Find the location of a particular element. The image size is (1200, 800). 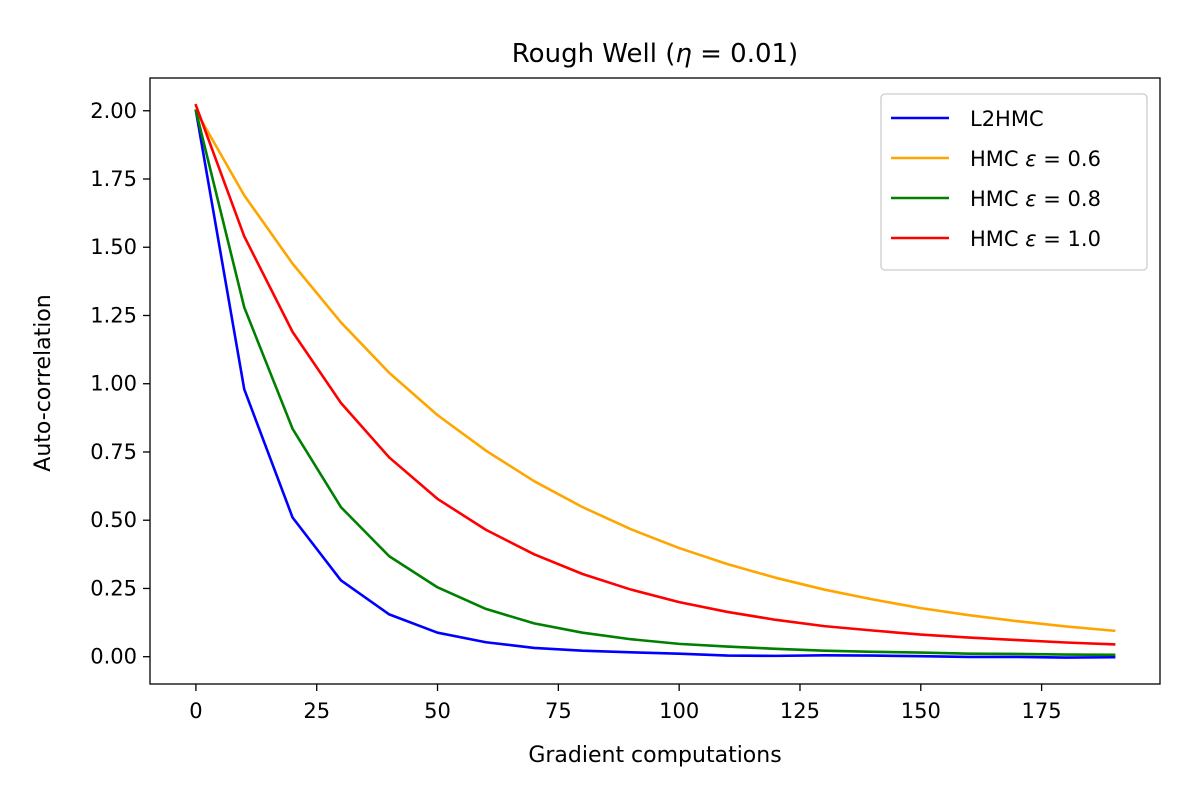

legend-frame is located at coordinates (1014, 182).